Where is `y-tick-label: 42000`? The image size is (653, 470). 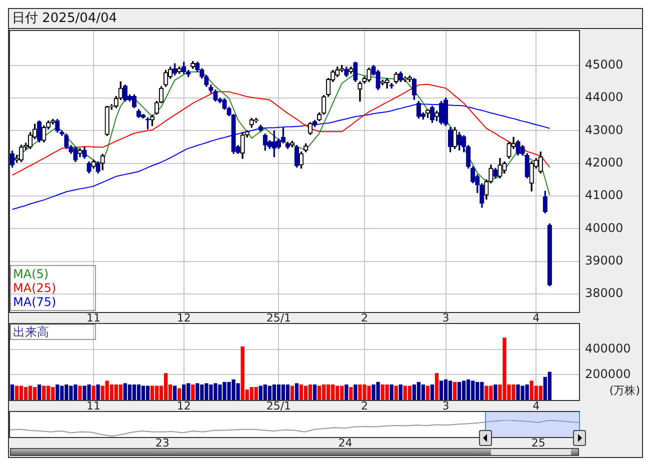 y-tick-label: 42000 is located at coordinates (604, 162).